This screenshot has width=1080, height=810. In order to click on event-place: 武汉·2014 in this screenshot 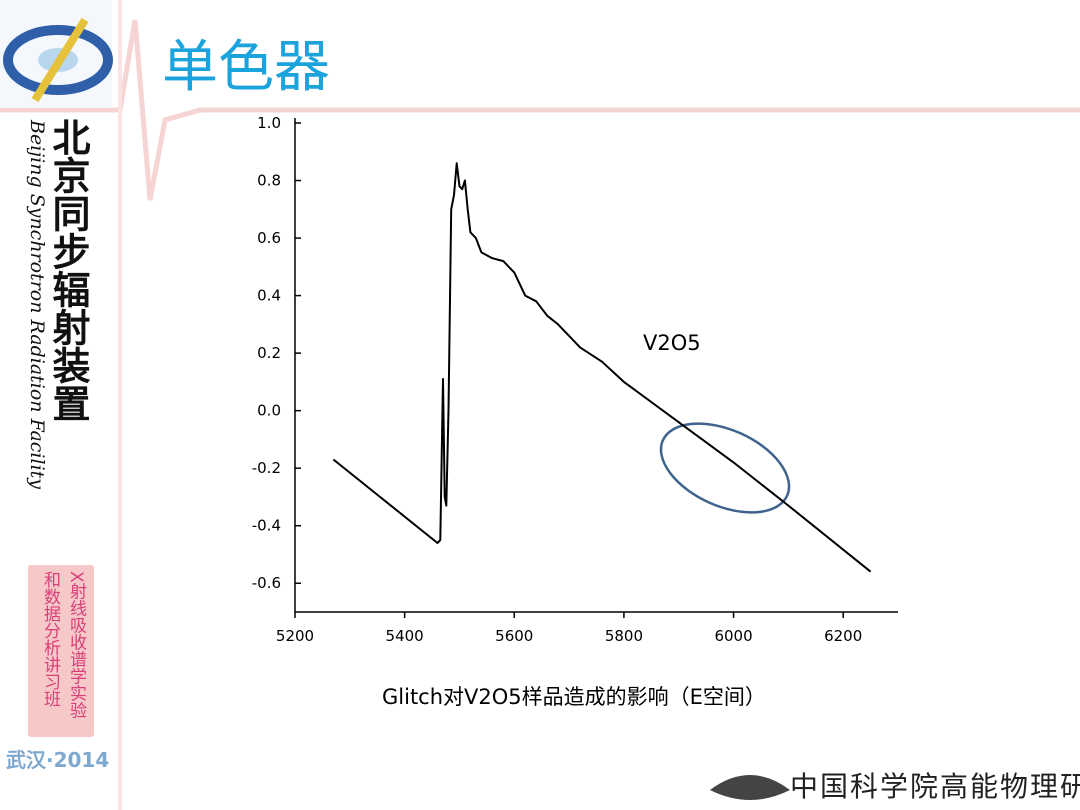, I will do `click(58, 760)`.